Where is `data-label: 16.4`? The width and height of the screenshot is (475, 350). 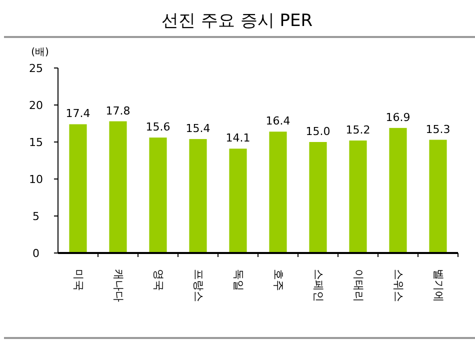 data-label: 16.4 is located at coordinates (278, 121).